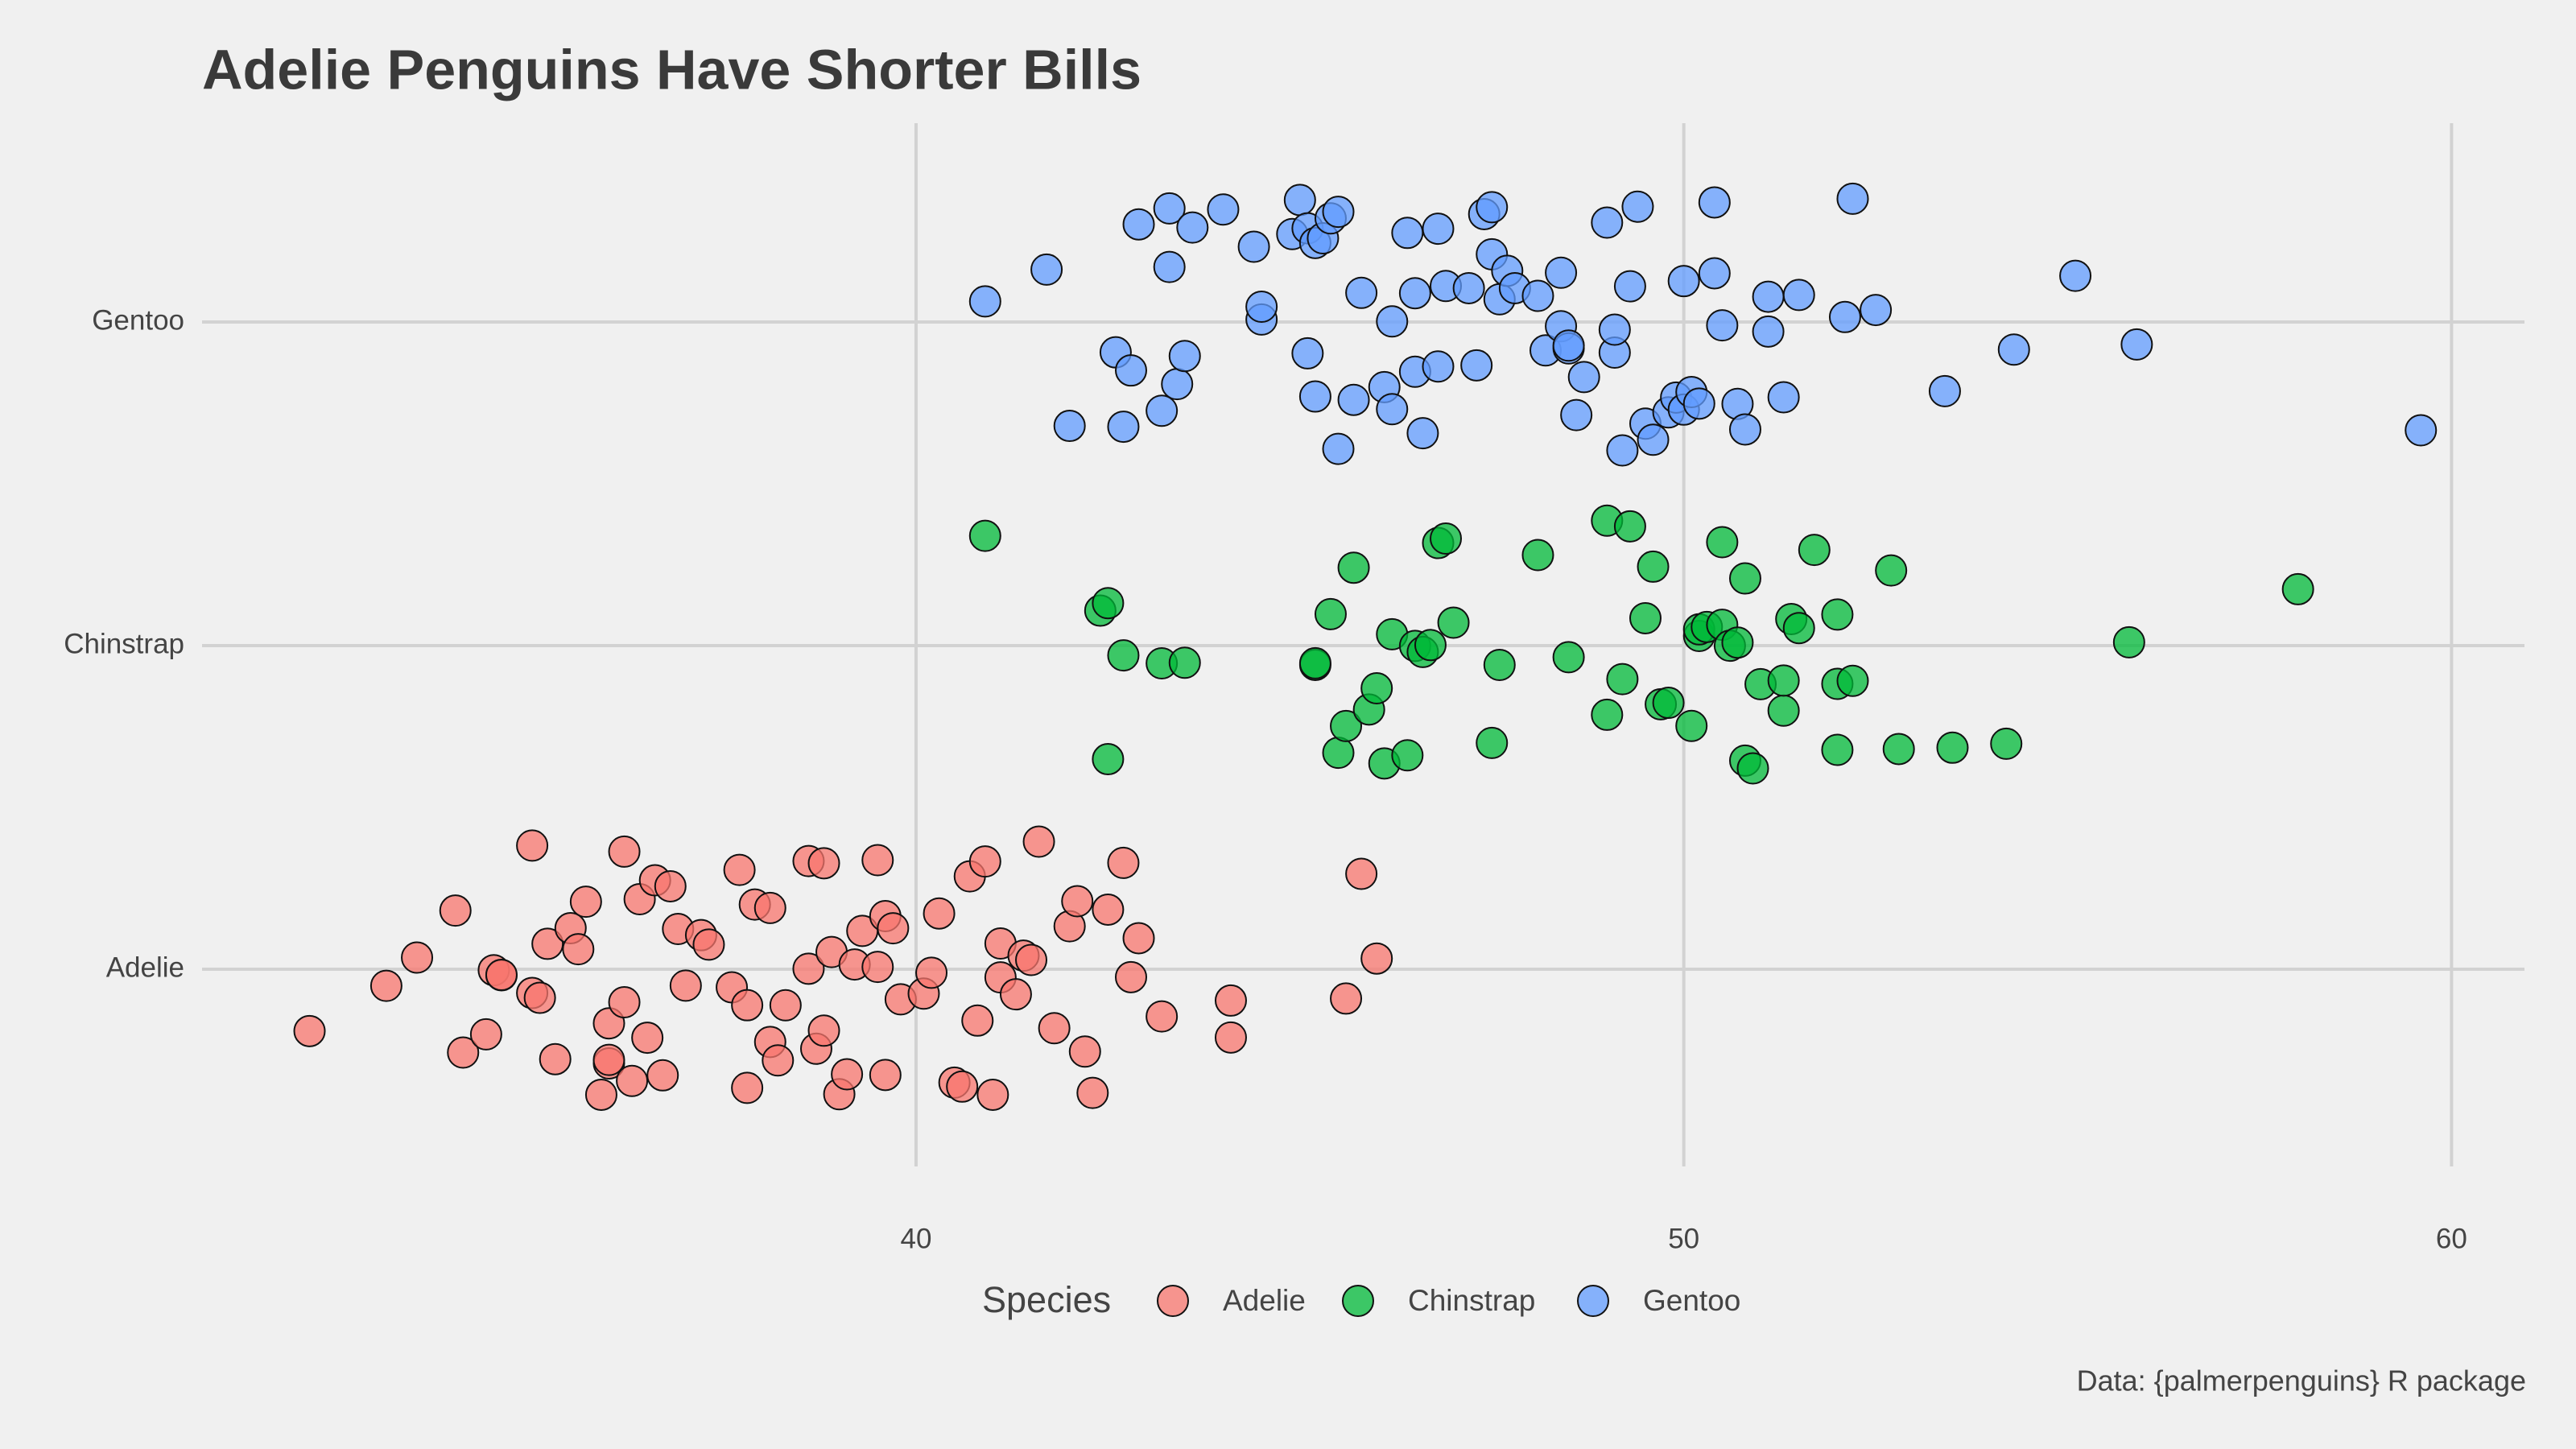 This screenshot has height=1449, width=2576. What do you see at coordinates (915, 1238) in the screenshot?
I see `x-tick-label: 40` at bounding box center [915, 1238].